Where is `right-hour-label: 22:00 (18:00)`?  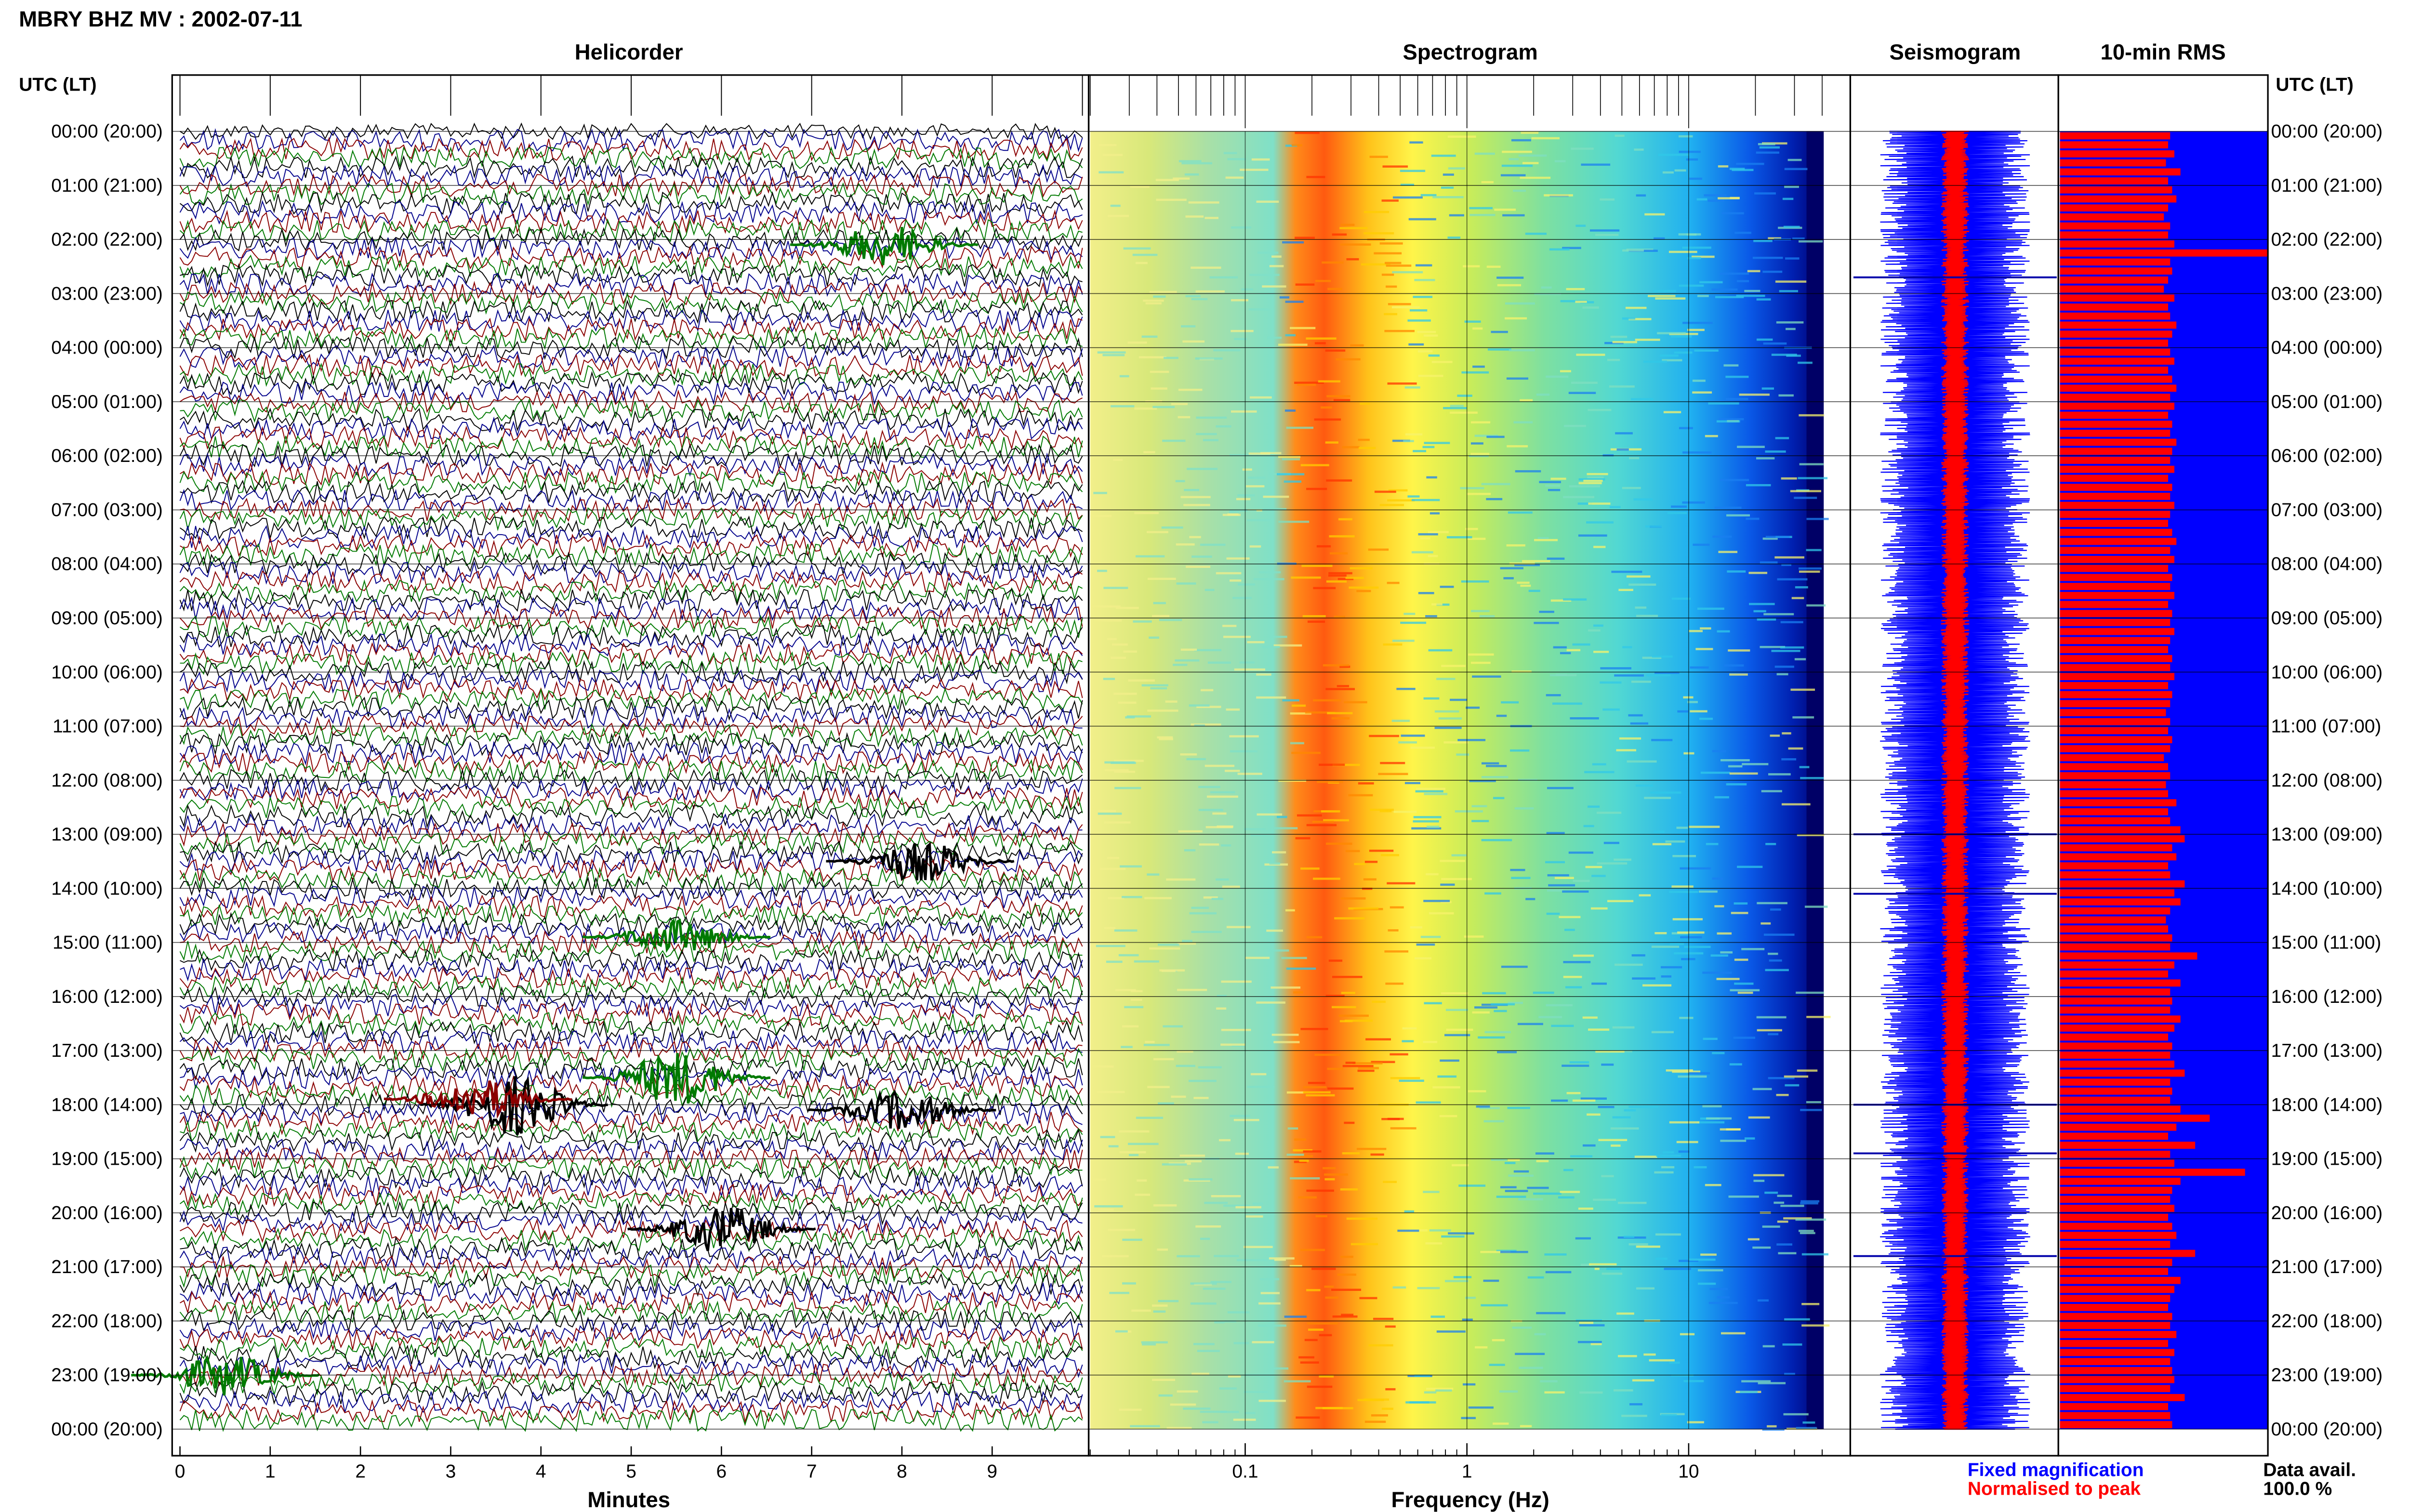 right-hour-label: 22:00 (18:00) is located at coordinates (2327, 1321).